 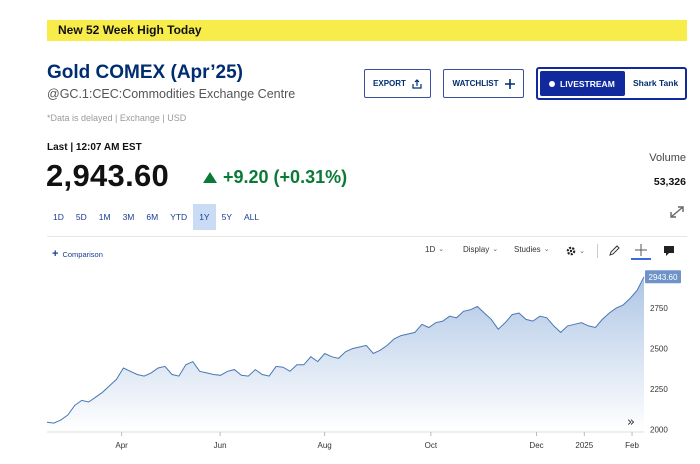 What do you see at coordinates (81, 217) in the screenshot?
I see `range-5d: 5D` at bounding box center [81, 217].